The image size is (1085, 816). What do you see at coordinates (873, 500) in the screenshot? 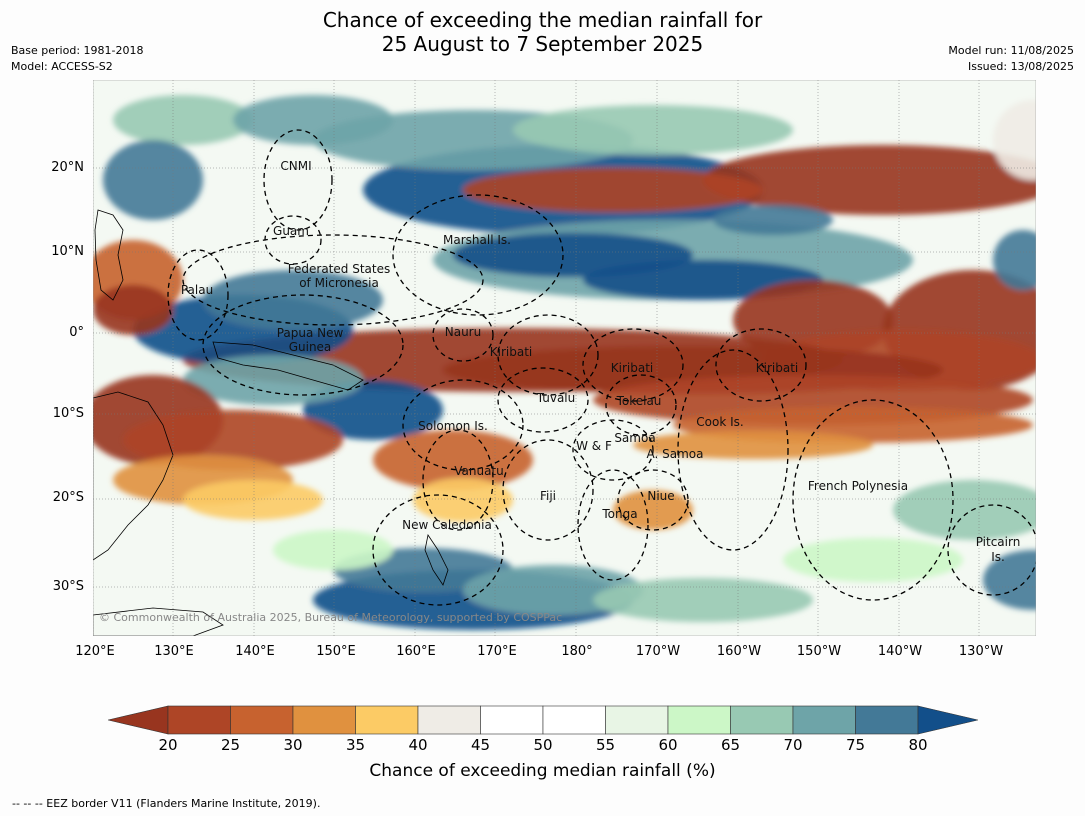
I see `eez-french-polynesia` at bounding box center [873, 500].